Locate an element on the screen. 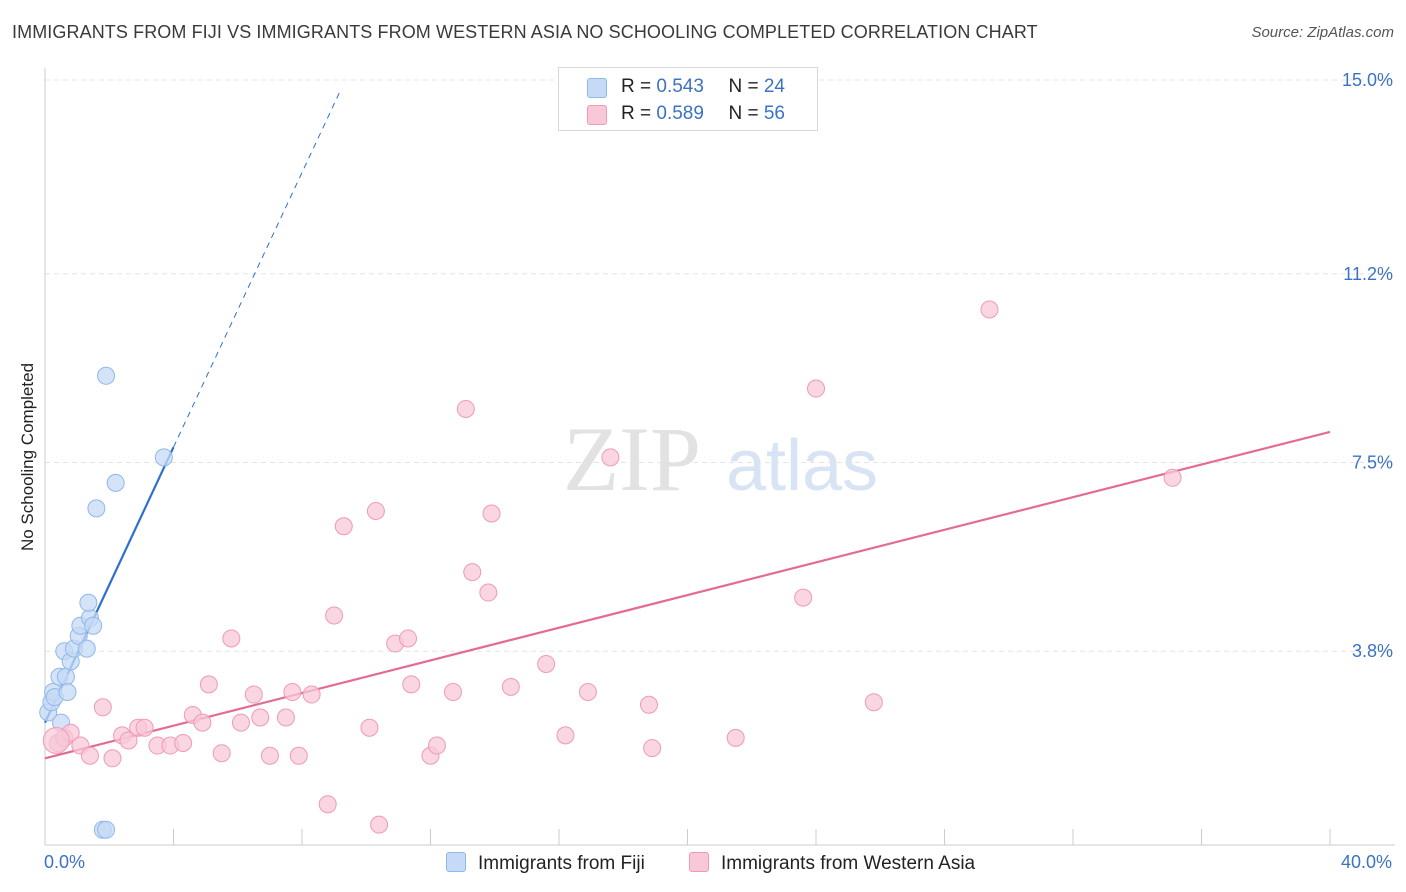 This screenshot has width=1406, height=892. fiji-r-label: R = is located at coordinates (639, 86).